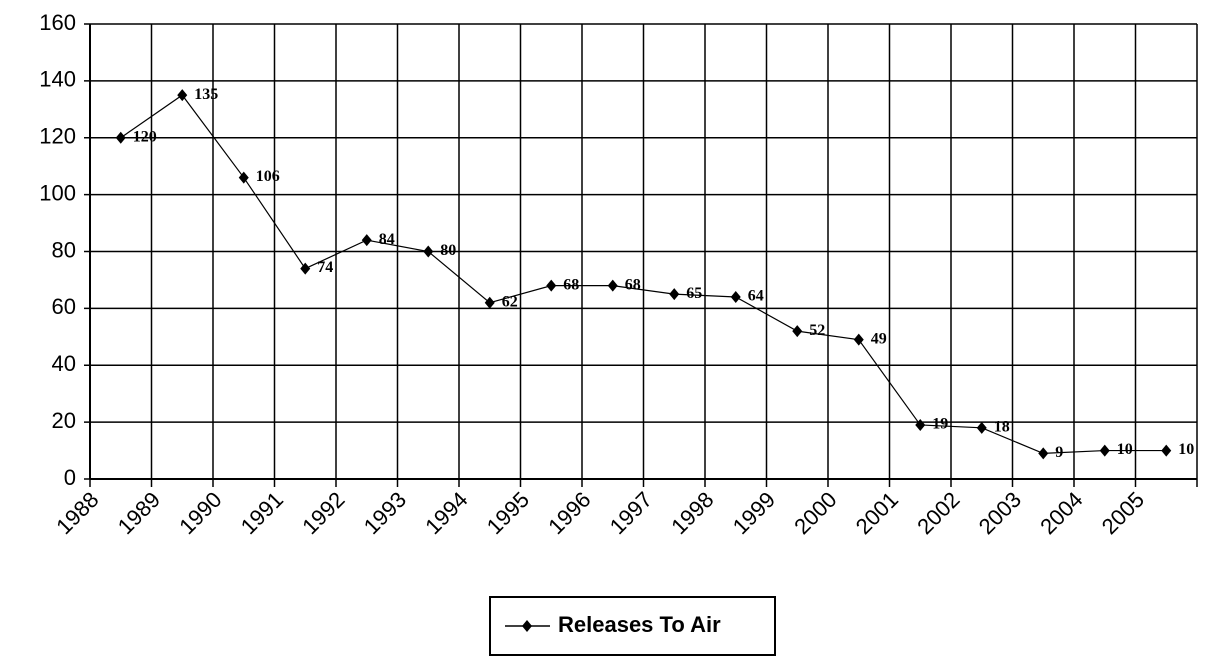 The width and height of the screenshot is (1205, 669). Describe the element at coordinates (510, 301) in the screenshot. I see `data-label: 62` at that location.